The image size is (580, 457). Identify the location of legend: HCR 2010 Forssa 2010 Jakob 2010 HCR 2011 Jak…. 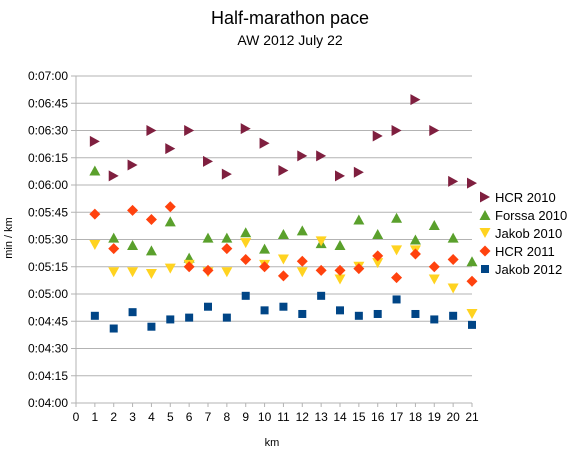
(523, 233).